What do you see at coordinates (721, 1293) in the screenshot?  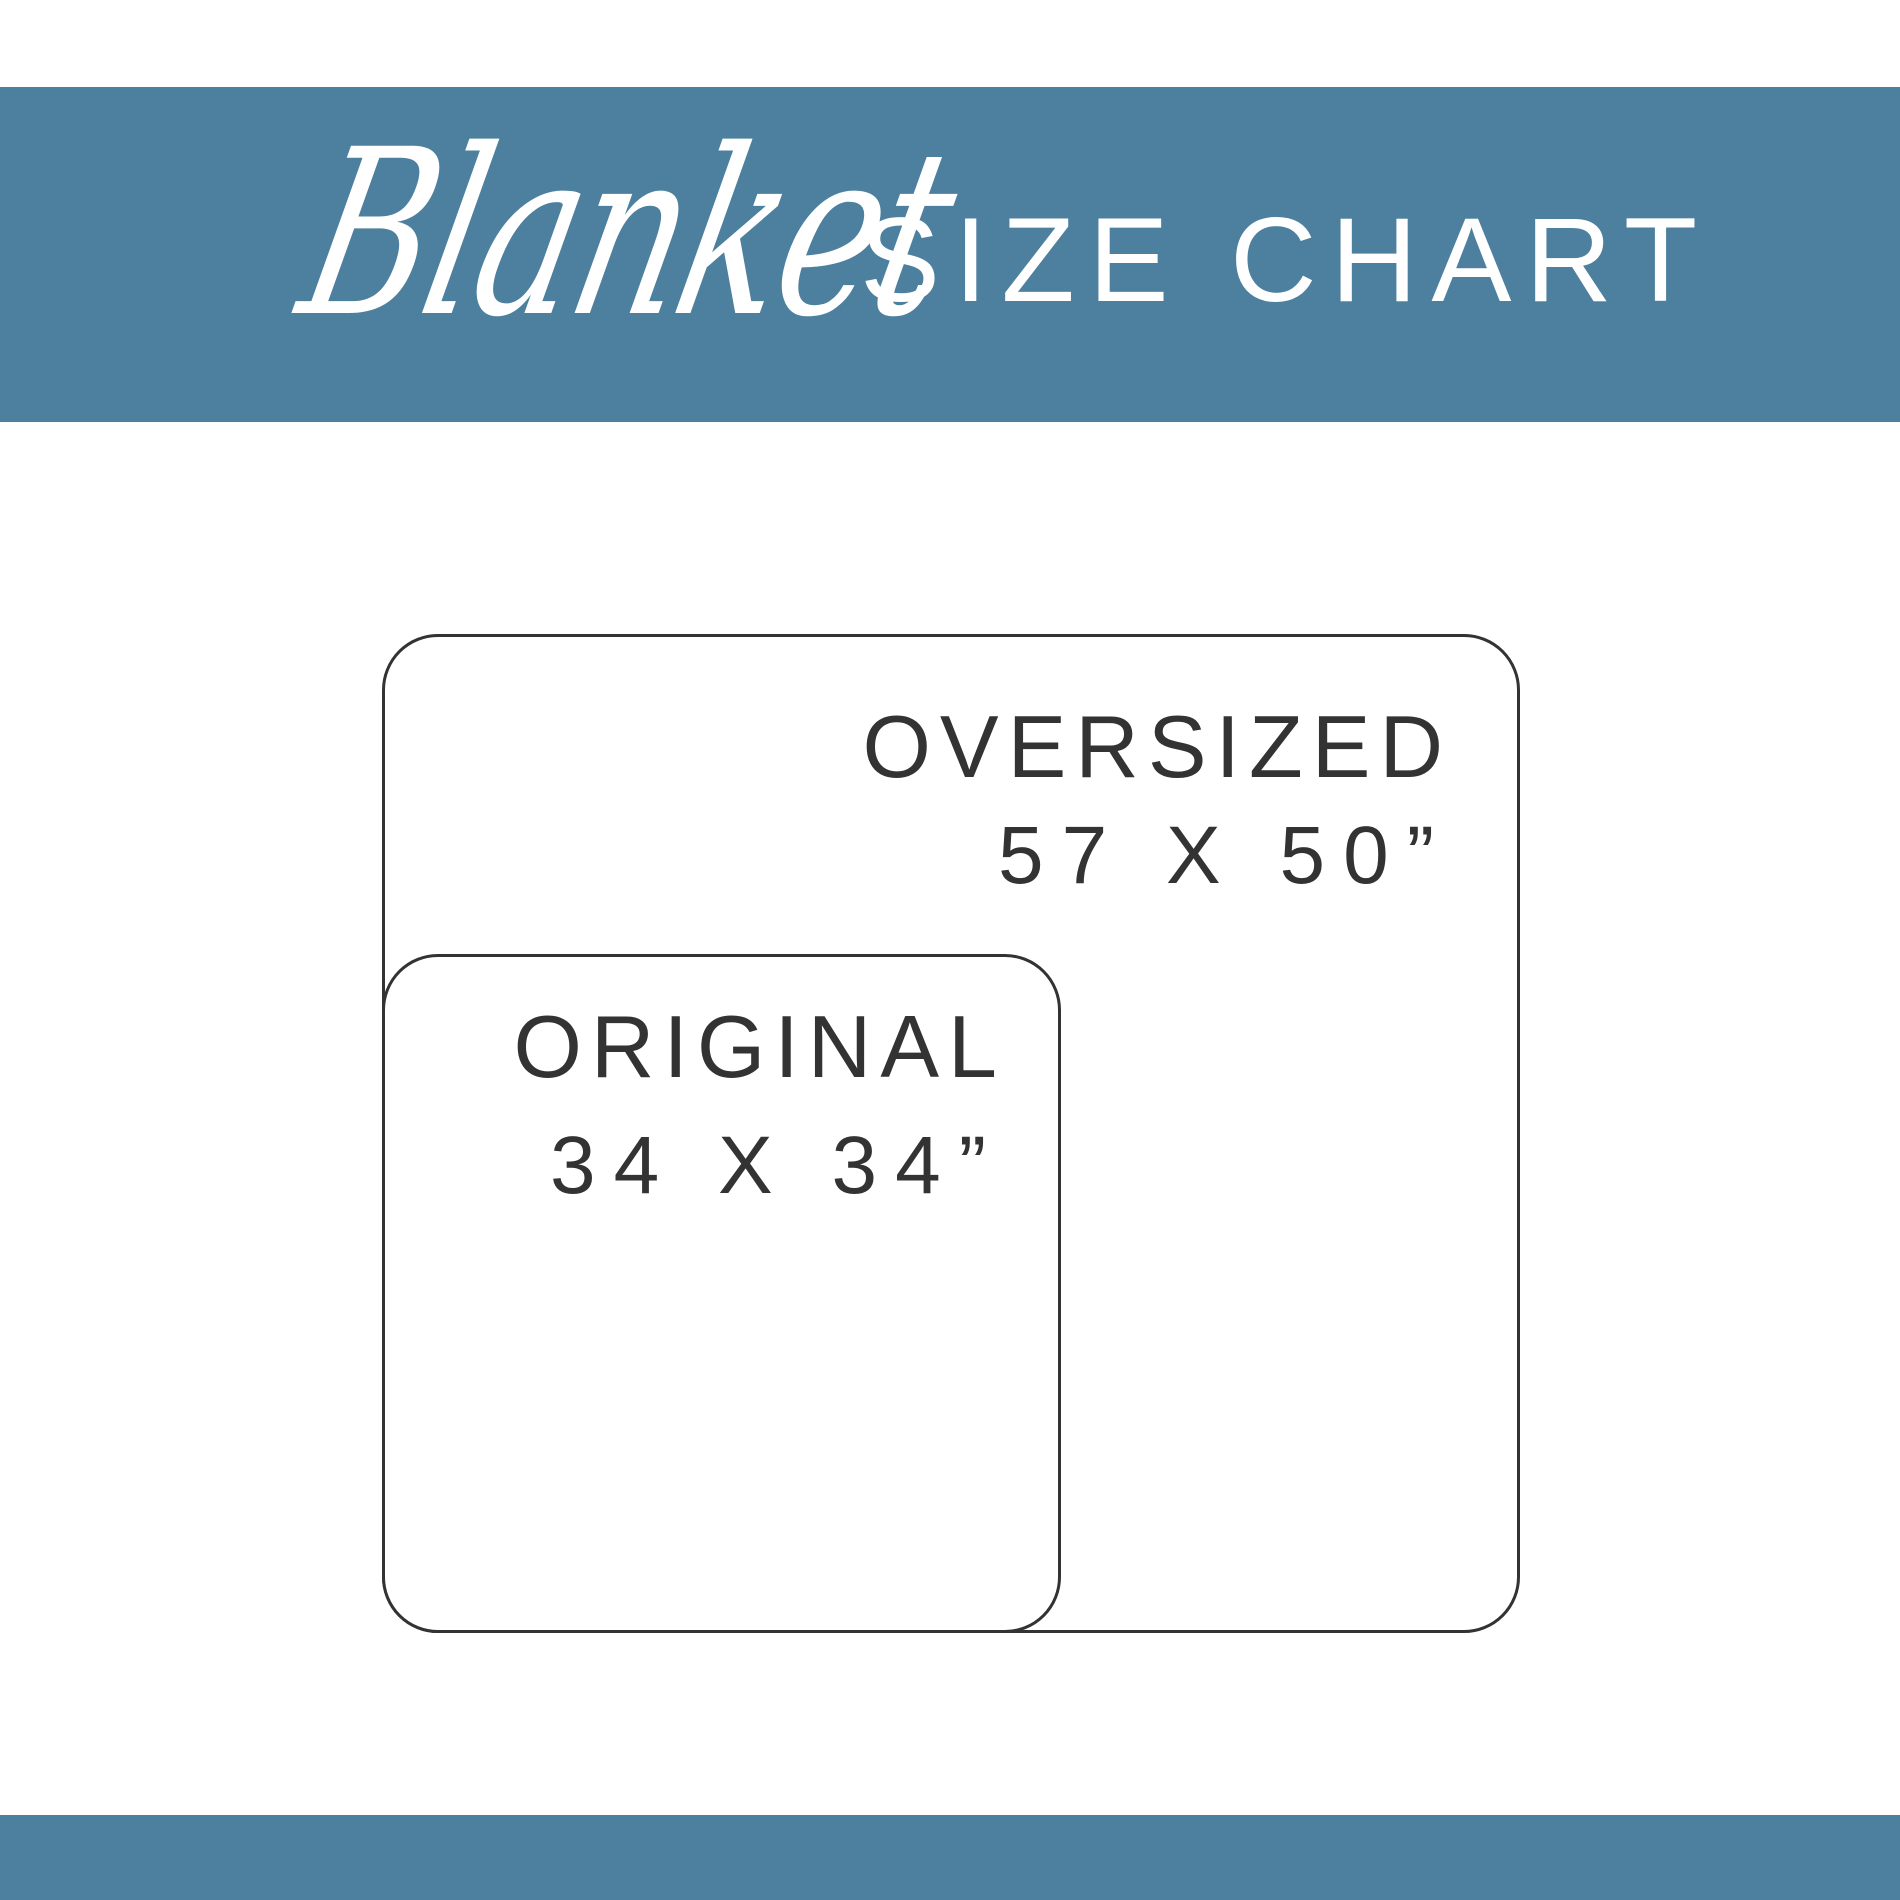 I see `original-blanket-outline` at bounding box center [721, 1293].